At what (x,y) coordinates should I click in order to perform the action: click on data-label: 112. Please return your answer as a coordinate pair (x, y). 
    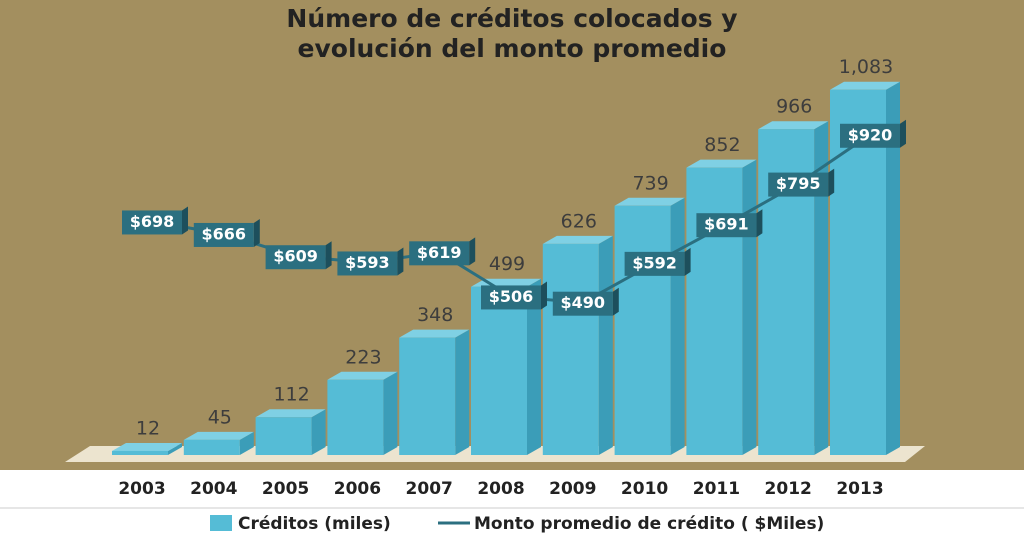
    Looking at the image, I should click on (291, 395).